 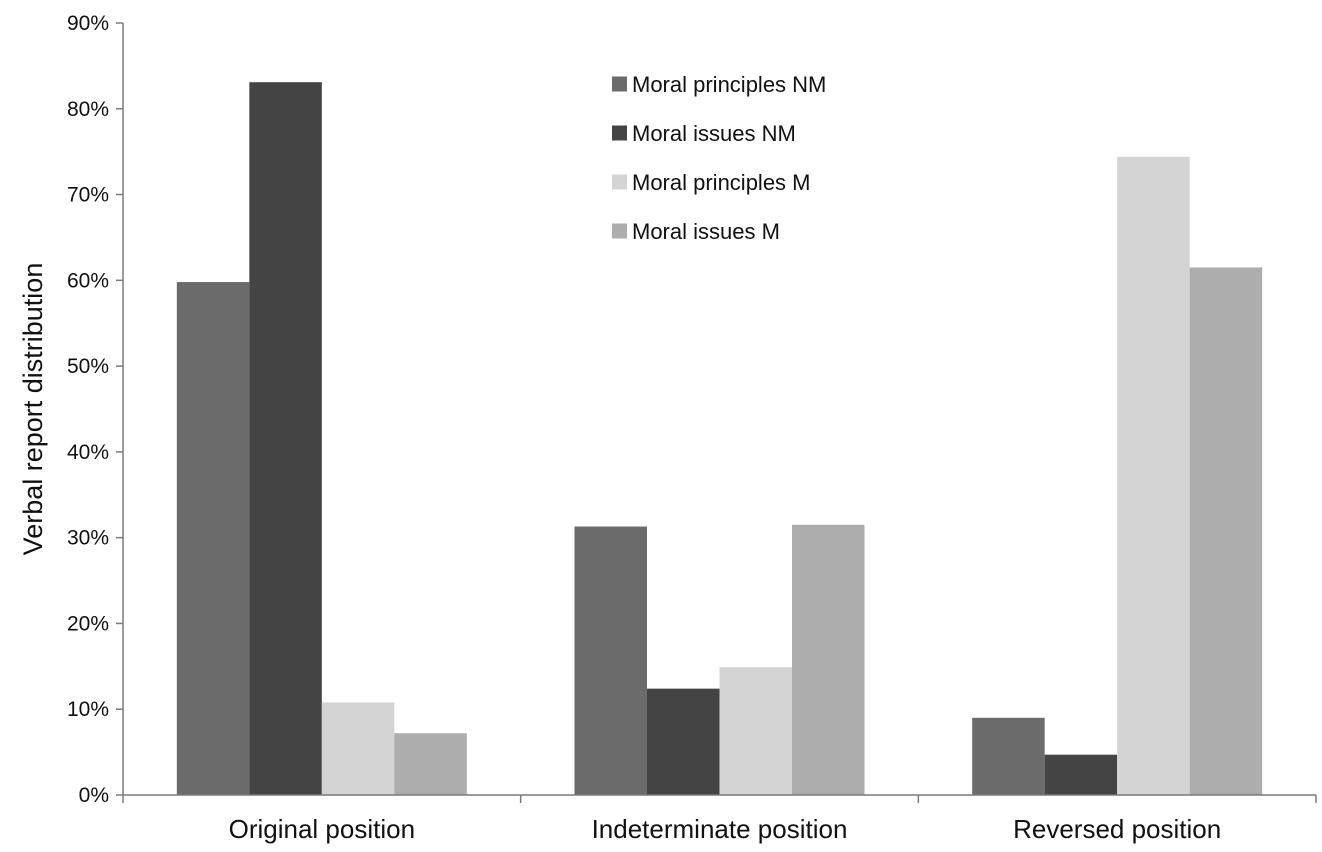 I want to click on legend-item: Moral issues M, so click(x=696, y=231).